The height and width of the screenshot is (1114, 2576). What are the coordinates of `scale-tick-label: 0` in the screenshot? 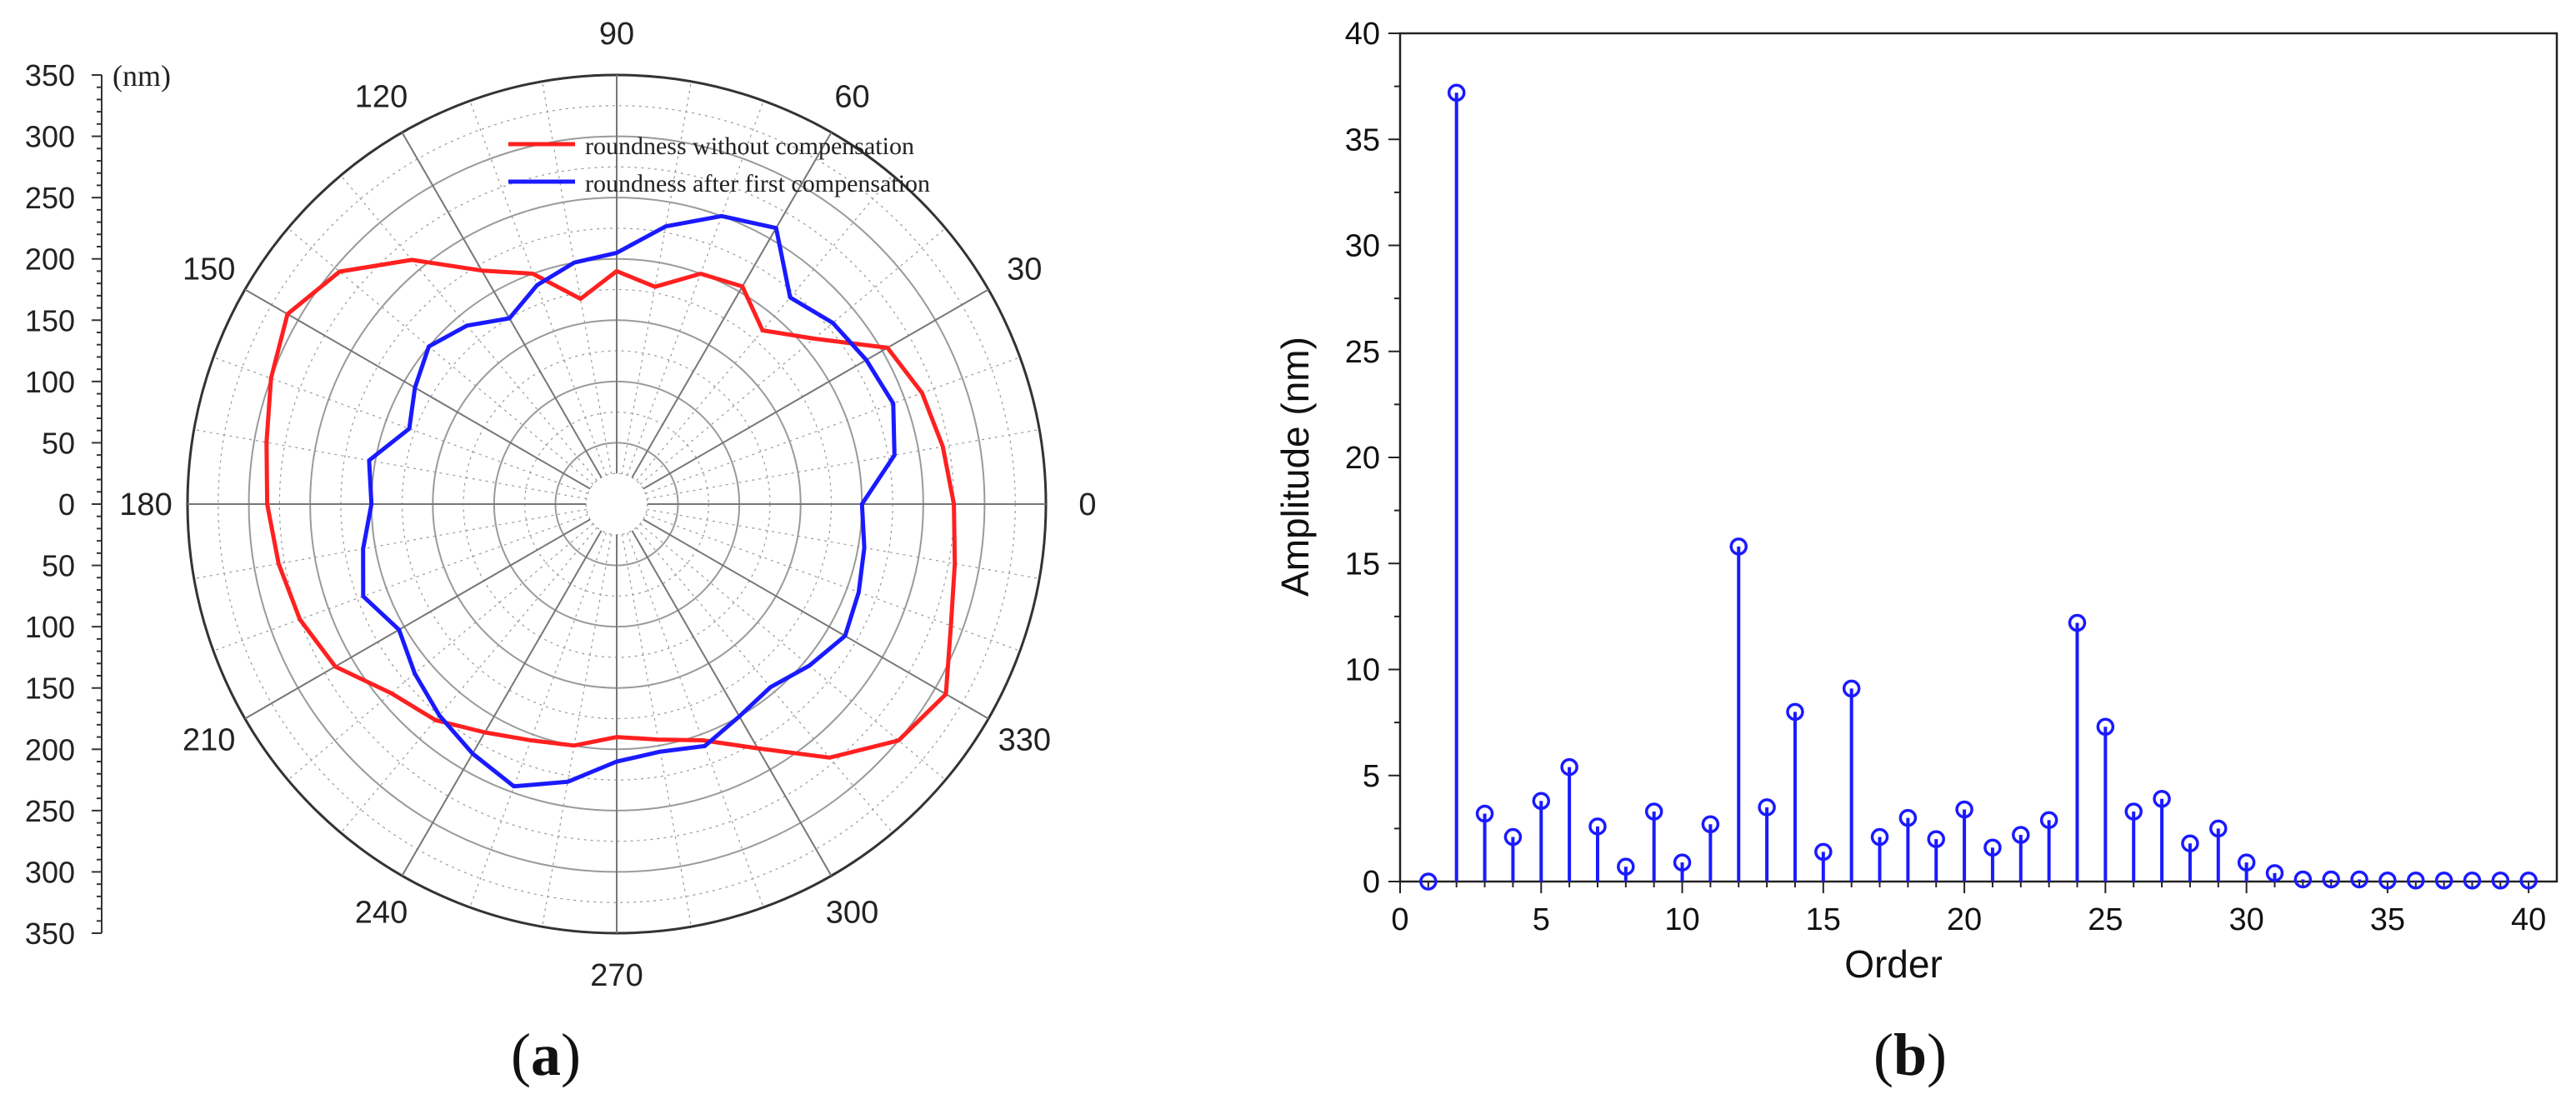 It's located at (66, 504).